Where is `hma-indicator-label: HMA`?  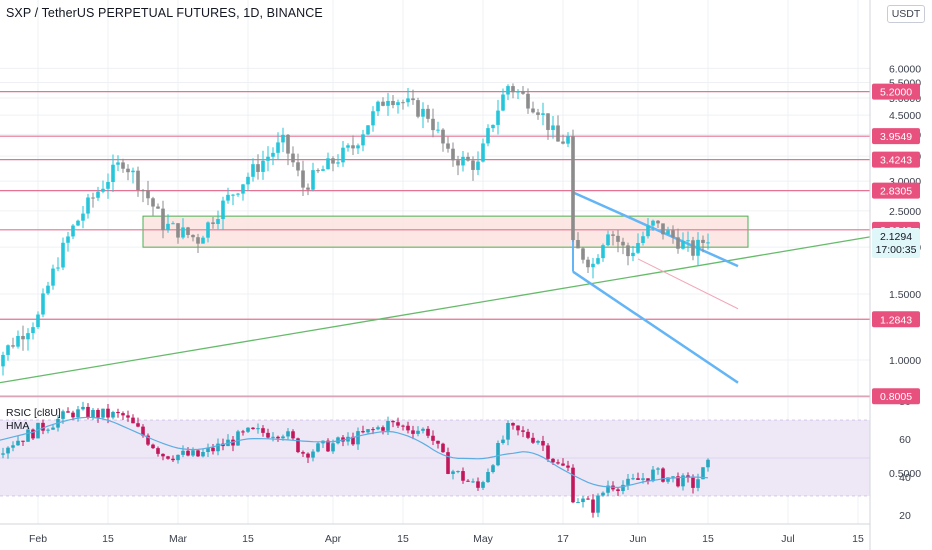
hma-indicator-label: HMA is located at coordinates (18, 426).